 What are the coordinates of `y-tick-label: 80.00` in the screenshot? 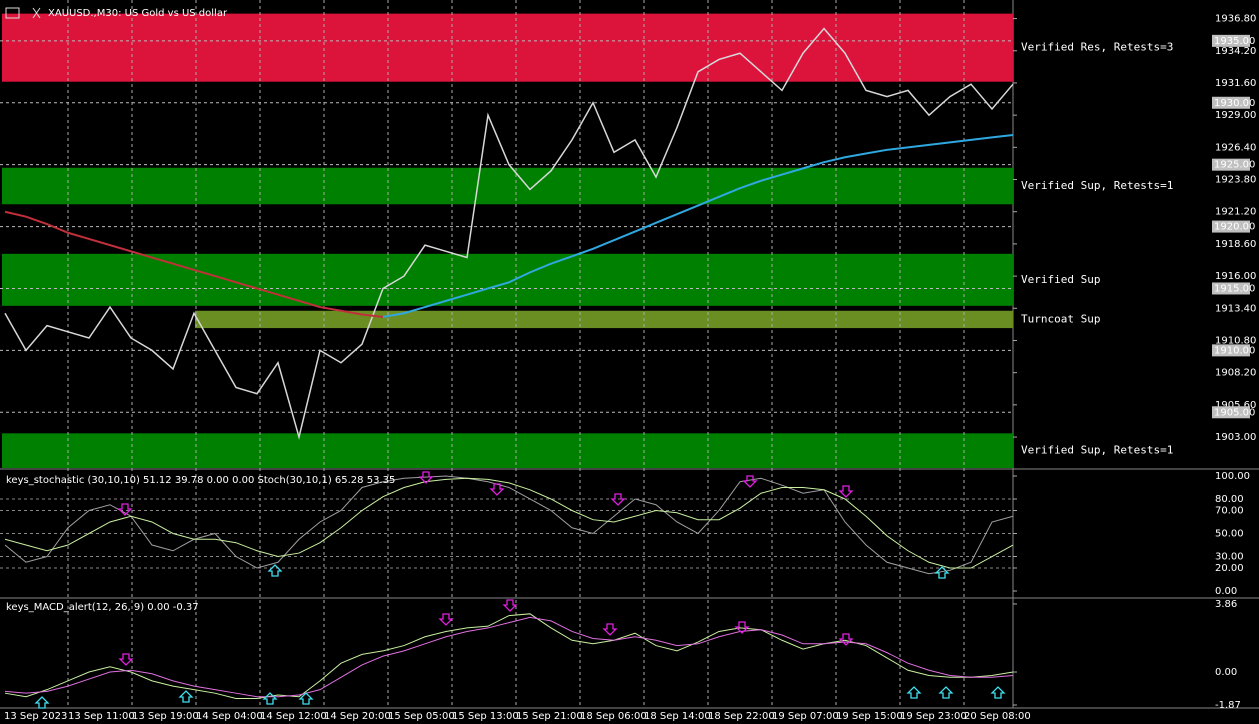 It's located at (1229, 499).